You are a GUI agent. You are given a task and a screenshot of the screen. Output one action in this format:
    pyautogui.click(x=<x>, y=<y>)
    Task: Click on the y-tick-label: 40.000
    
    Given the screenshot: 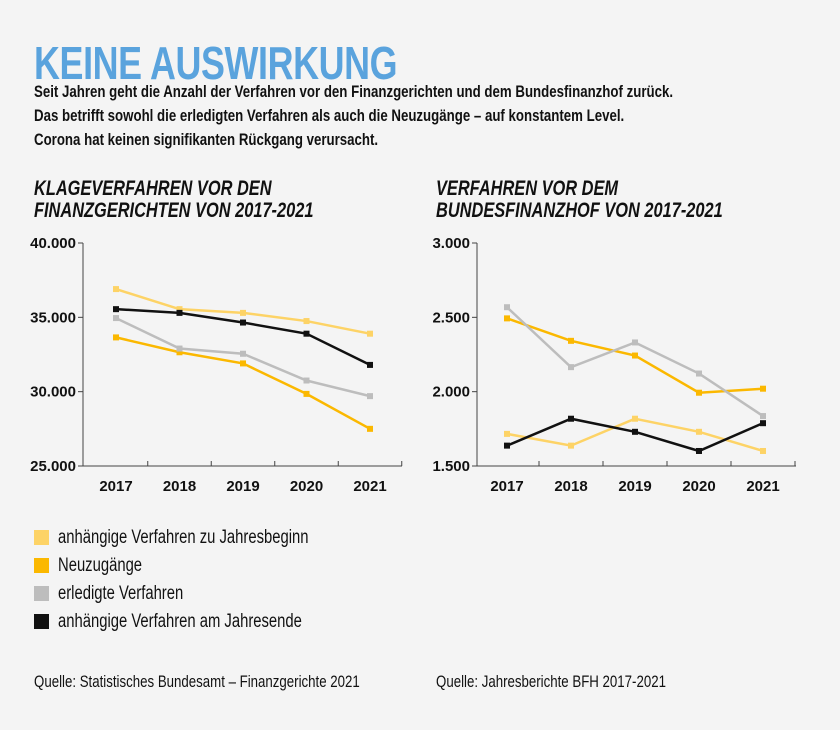 What is the action you would take?
    pyautogui.click(x=53, y=243)
    